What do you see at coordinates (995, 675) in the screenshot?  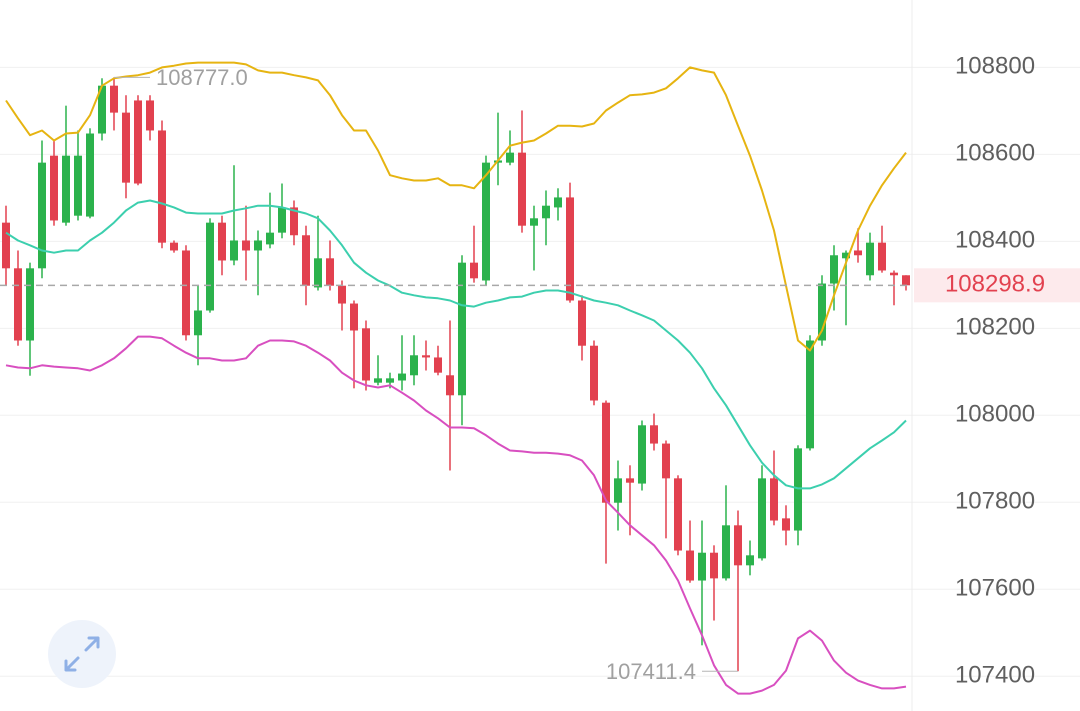 I see `y-tick-label: 107400` at bounding box center [995, 675].